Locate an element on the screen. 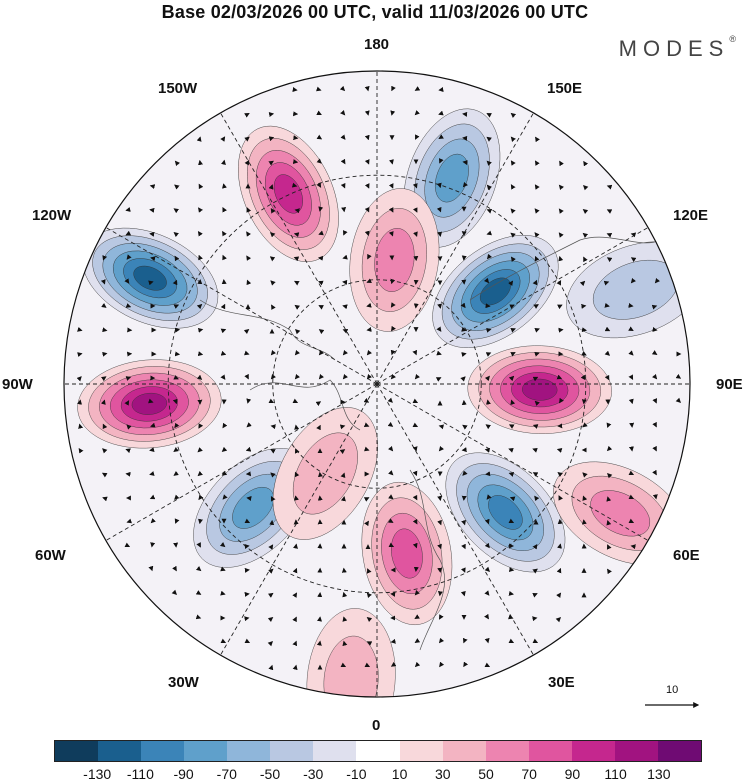 The image size is (750, 783). colorbar-tick-label: 10 is located at coordinates (399, 774).